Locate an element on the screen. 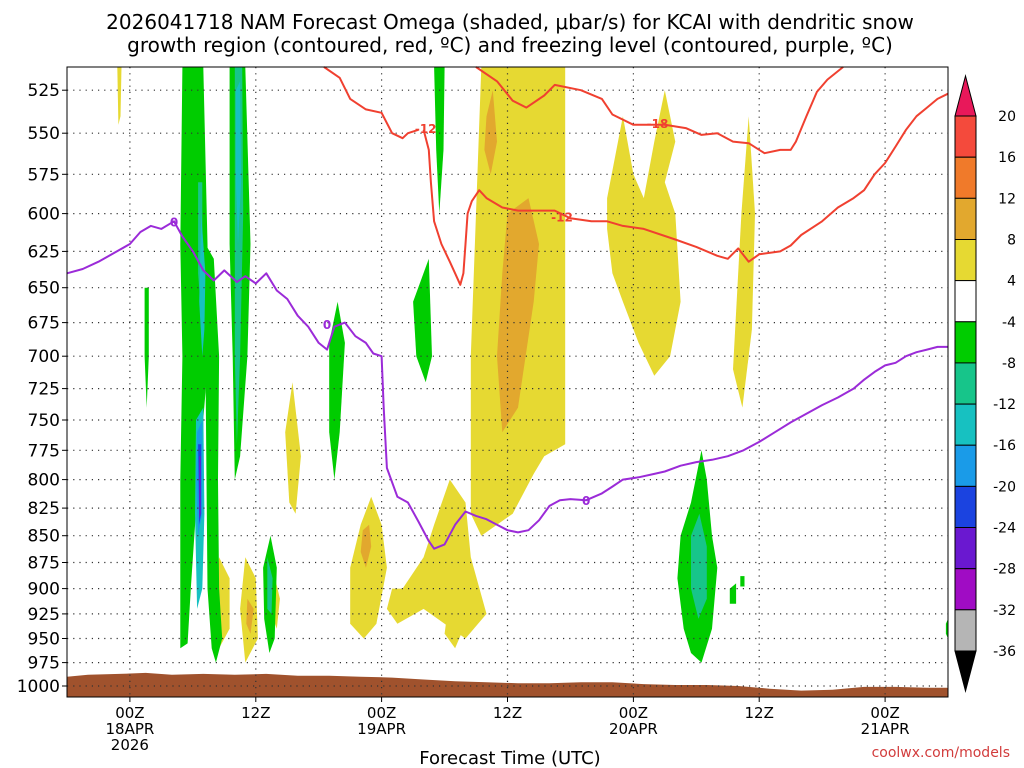  y-tick-label-1000: 1000 is located at coordinates (38, 687).